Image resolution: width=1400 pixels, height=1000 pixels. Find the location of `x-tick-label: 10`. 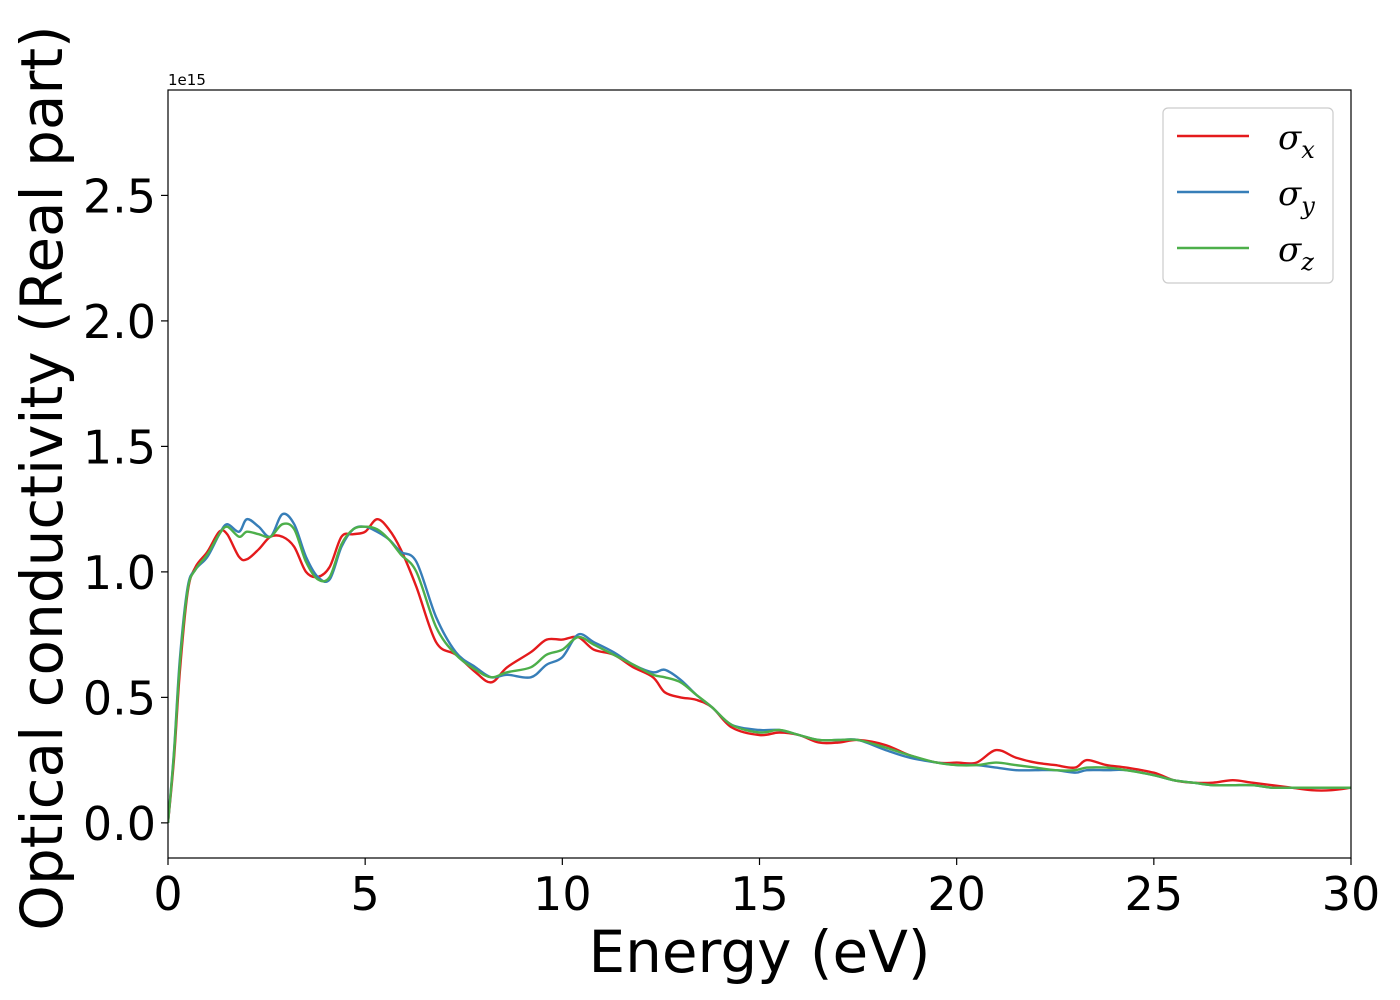

x-tick-label: 10 is located at coordinates (562, 894).